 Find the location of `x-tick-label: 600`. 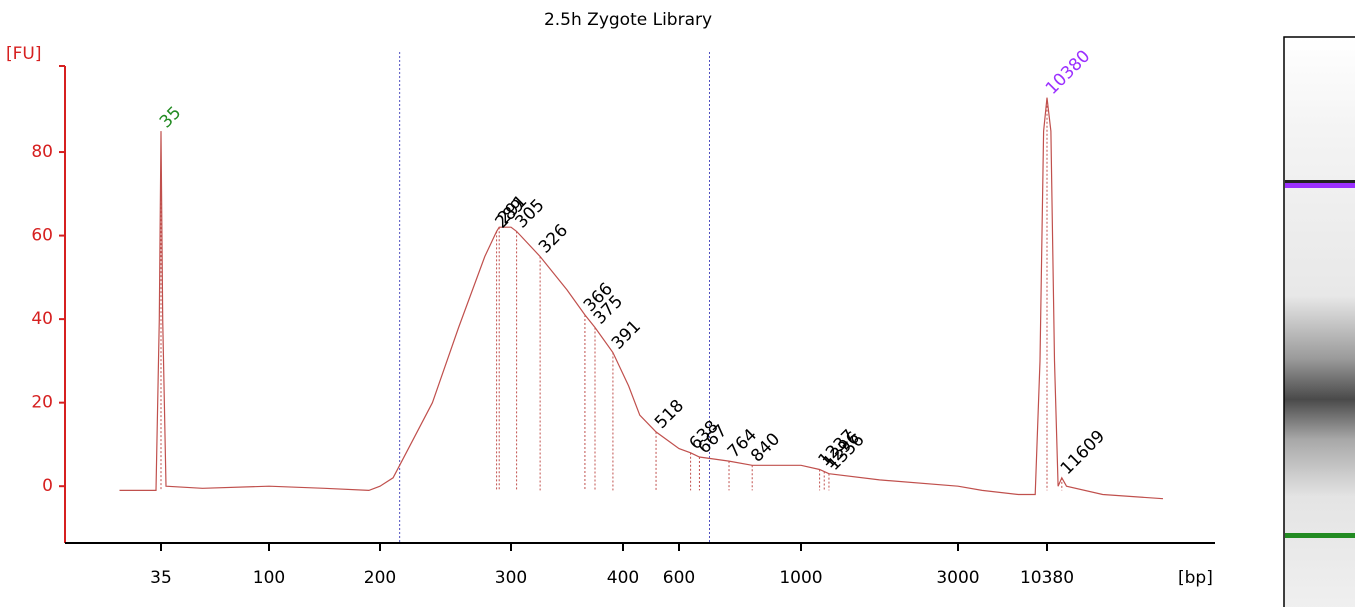

x-tick-label: 600 is located at coordinates (679, 578).